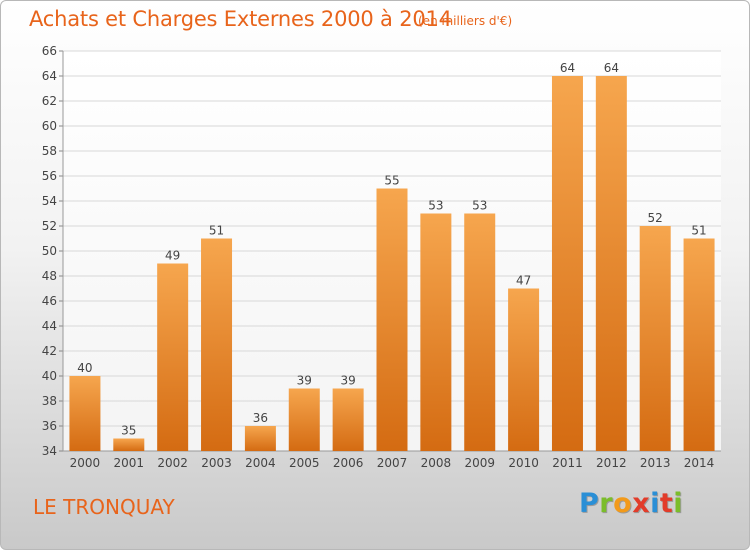  What do you see at coordinates (589, 503) in the screenshot?
I see `logo-letter: P` at bounding box center [589, 503].